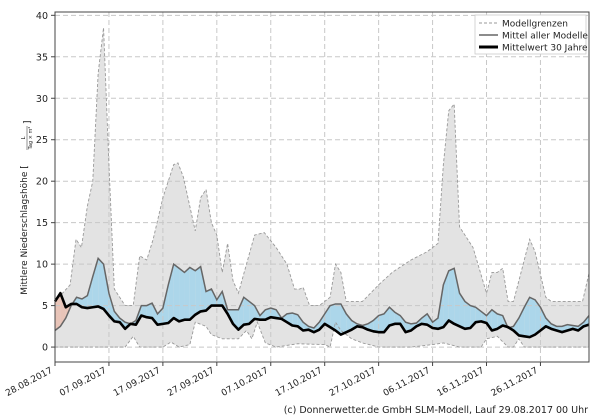 The image size is (600, 420). Describe the element at coordinates (322, 334) in the screenshot. I see `model-lower-line` at that location.